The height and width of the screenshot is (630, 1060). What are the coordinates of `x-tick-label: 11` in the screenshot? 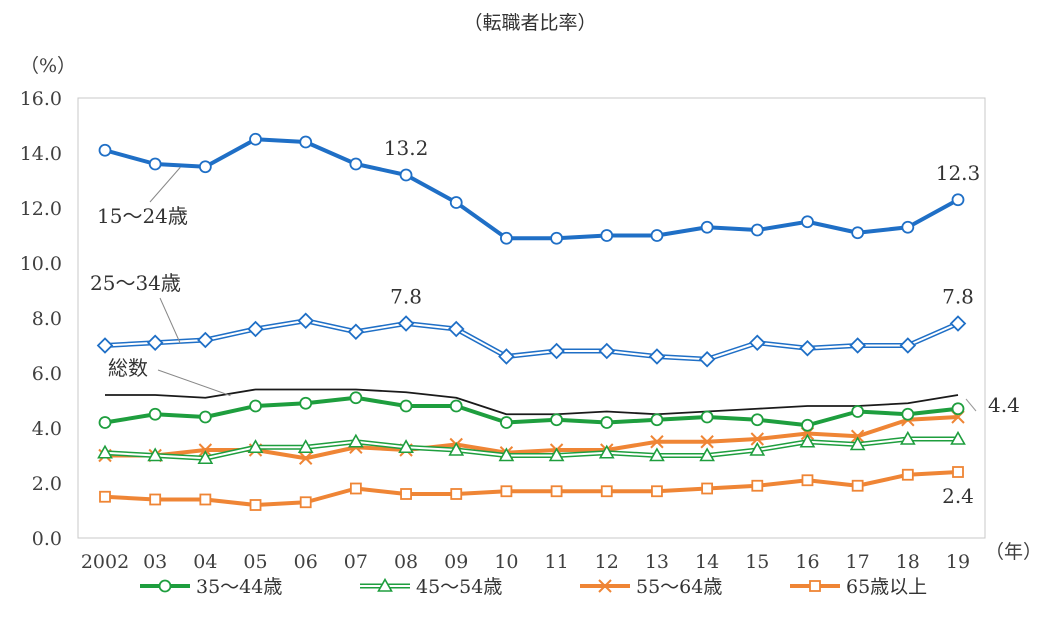 It's located at (556, 562).